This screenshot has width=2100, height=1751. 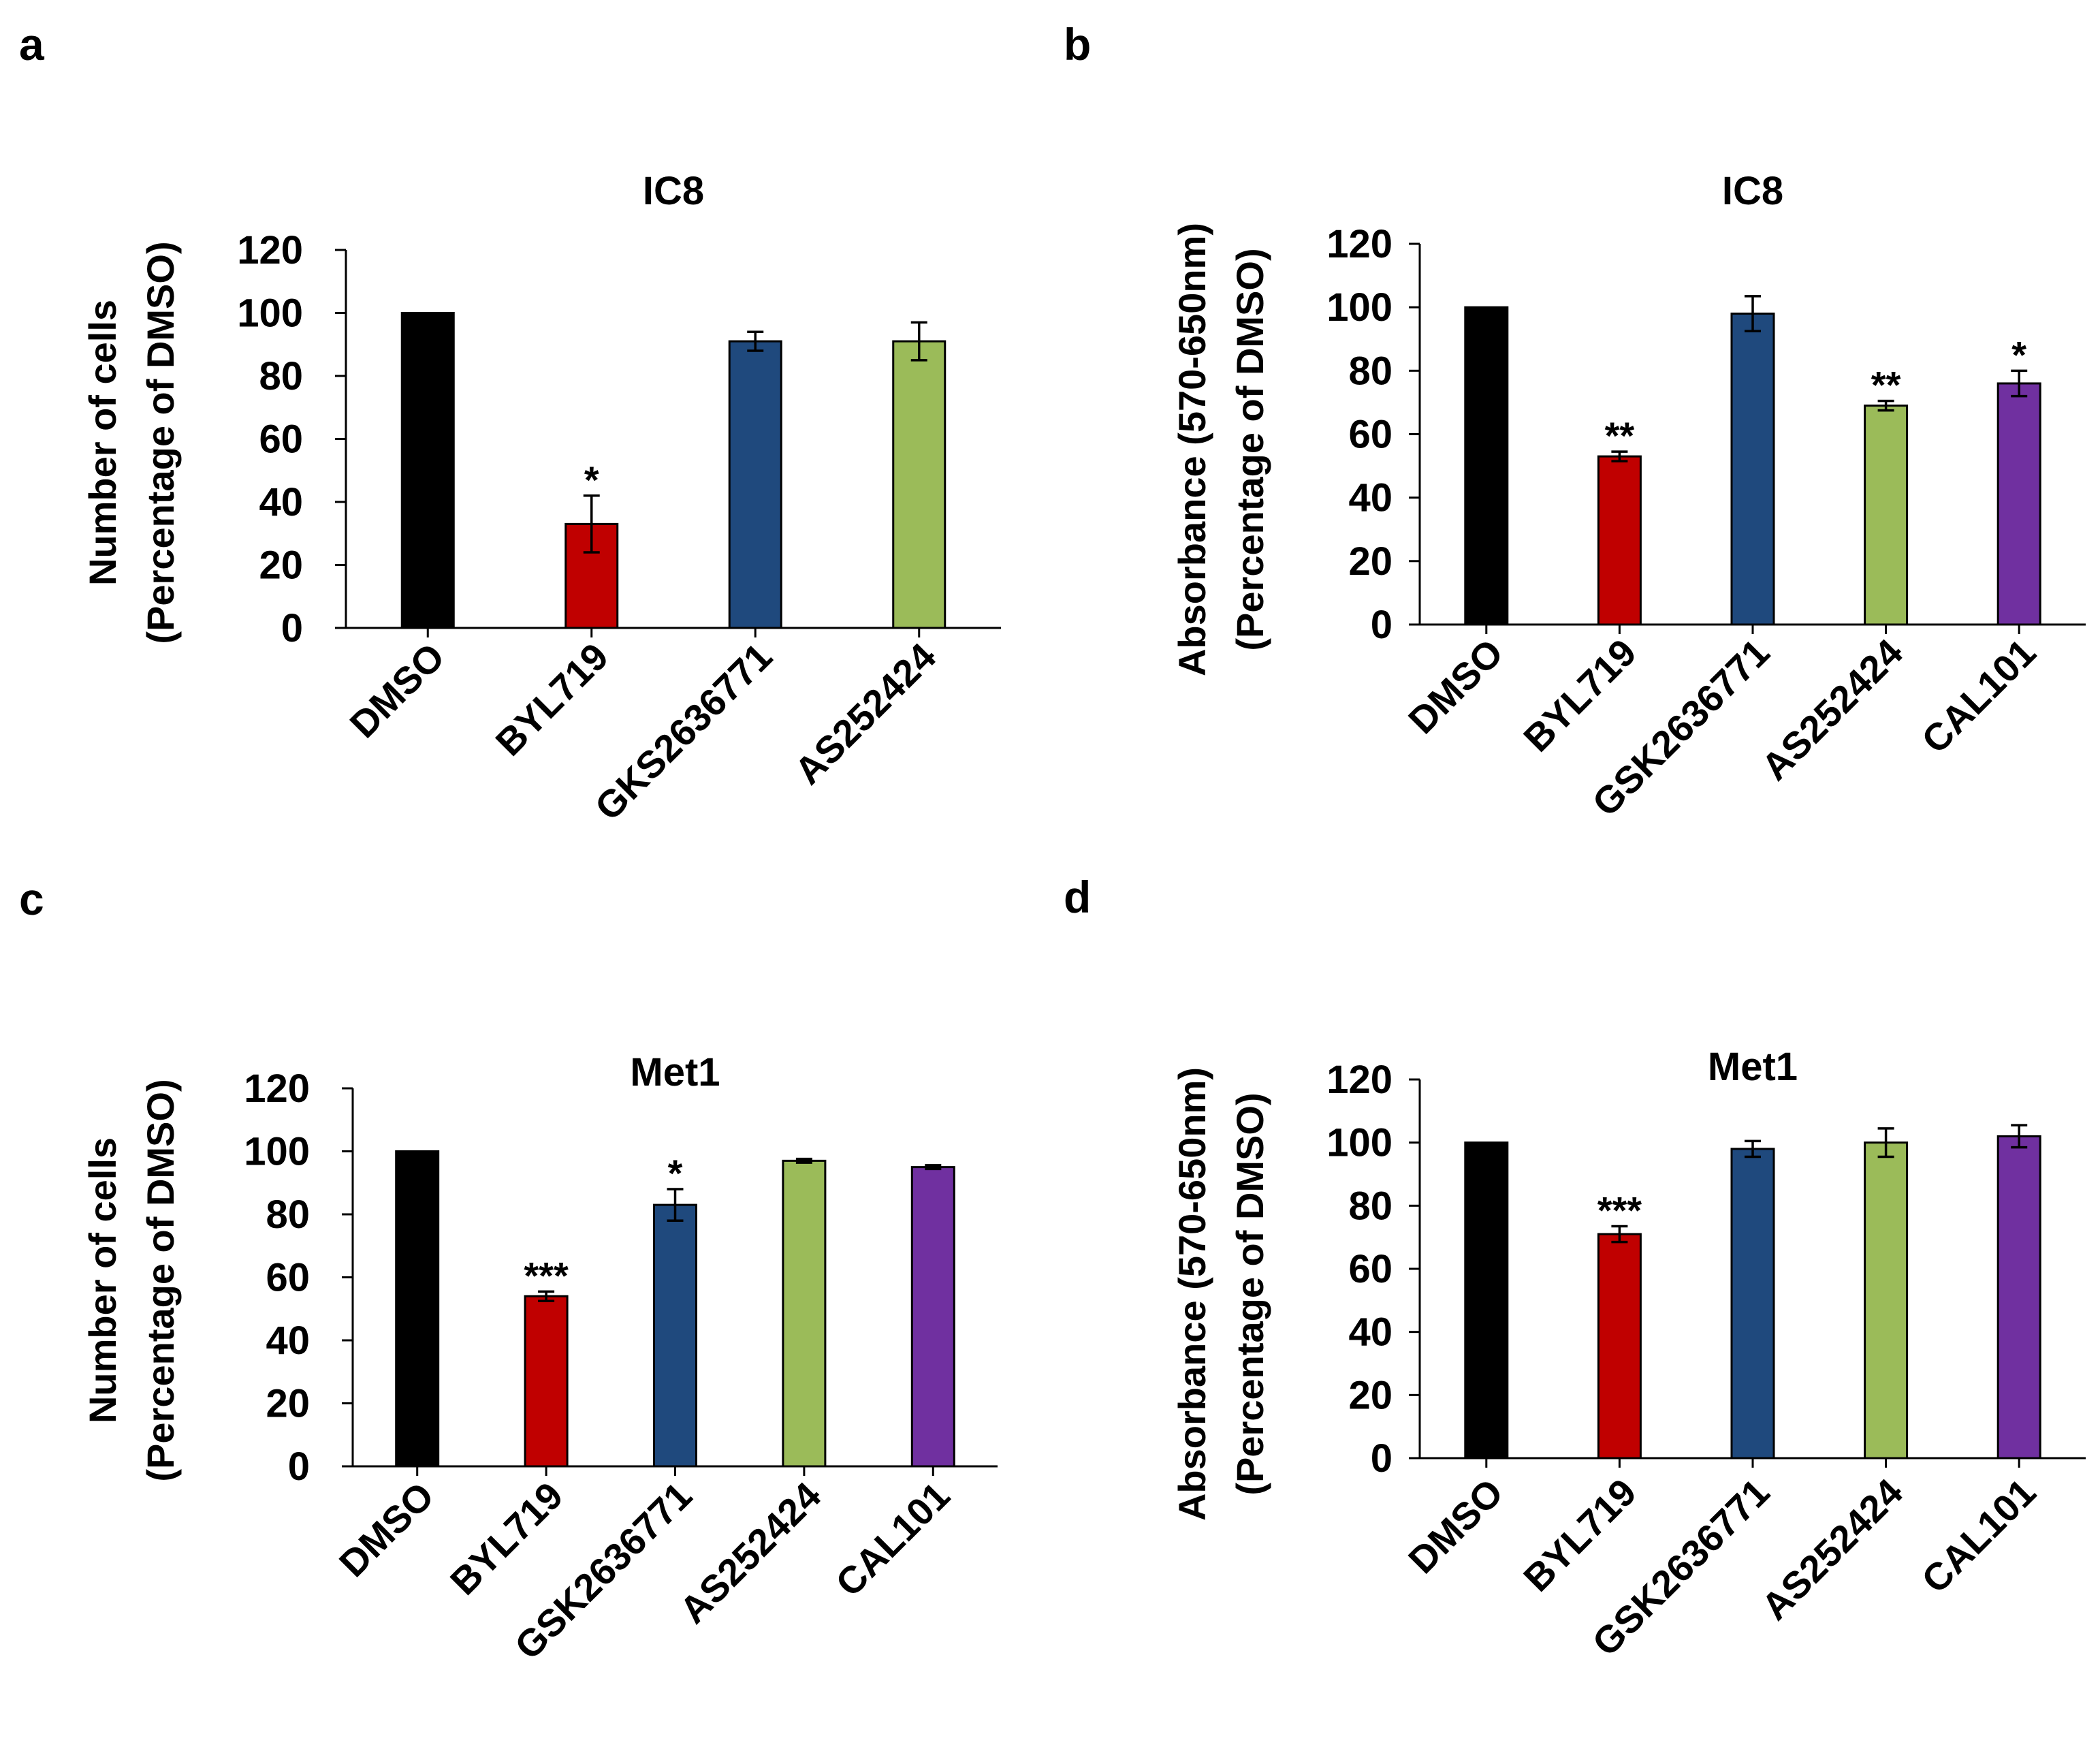 I want to click on bar-gks2636771, so click(x=755, y=485).